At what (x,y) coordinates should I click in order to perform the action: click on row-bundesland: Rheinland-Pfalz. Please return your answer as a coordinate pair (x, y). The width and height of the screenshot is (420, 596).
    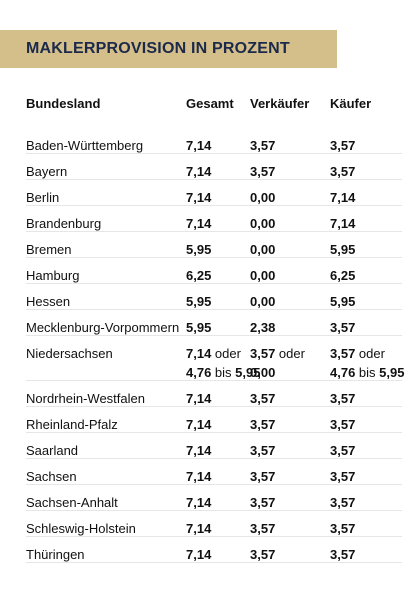
    Looking at the image, I should click on (72, 424).